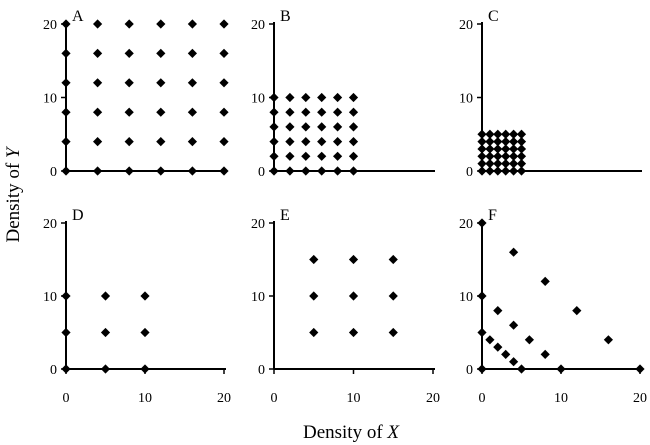 This screenshot has width=650, height=445. What do you see at coordinates (13, 200) in the screenshot?
I see `y-axis-title-prefix: Density of` at bounding box center [13, 200].